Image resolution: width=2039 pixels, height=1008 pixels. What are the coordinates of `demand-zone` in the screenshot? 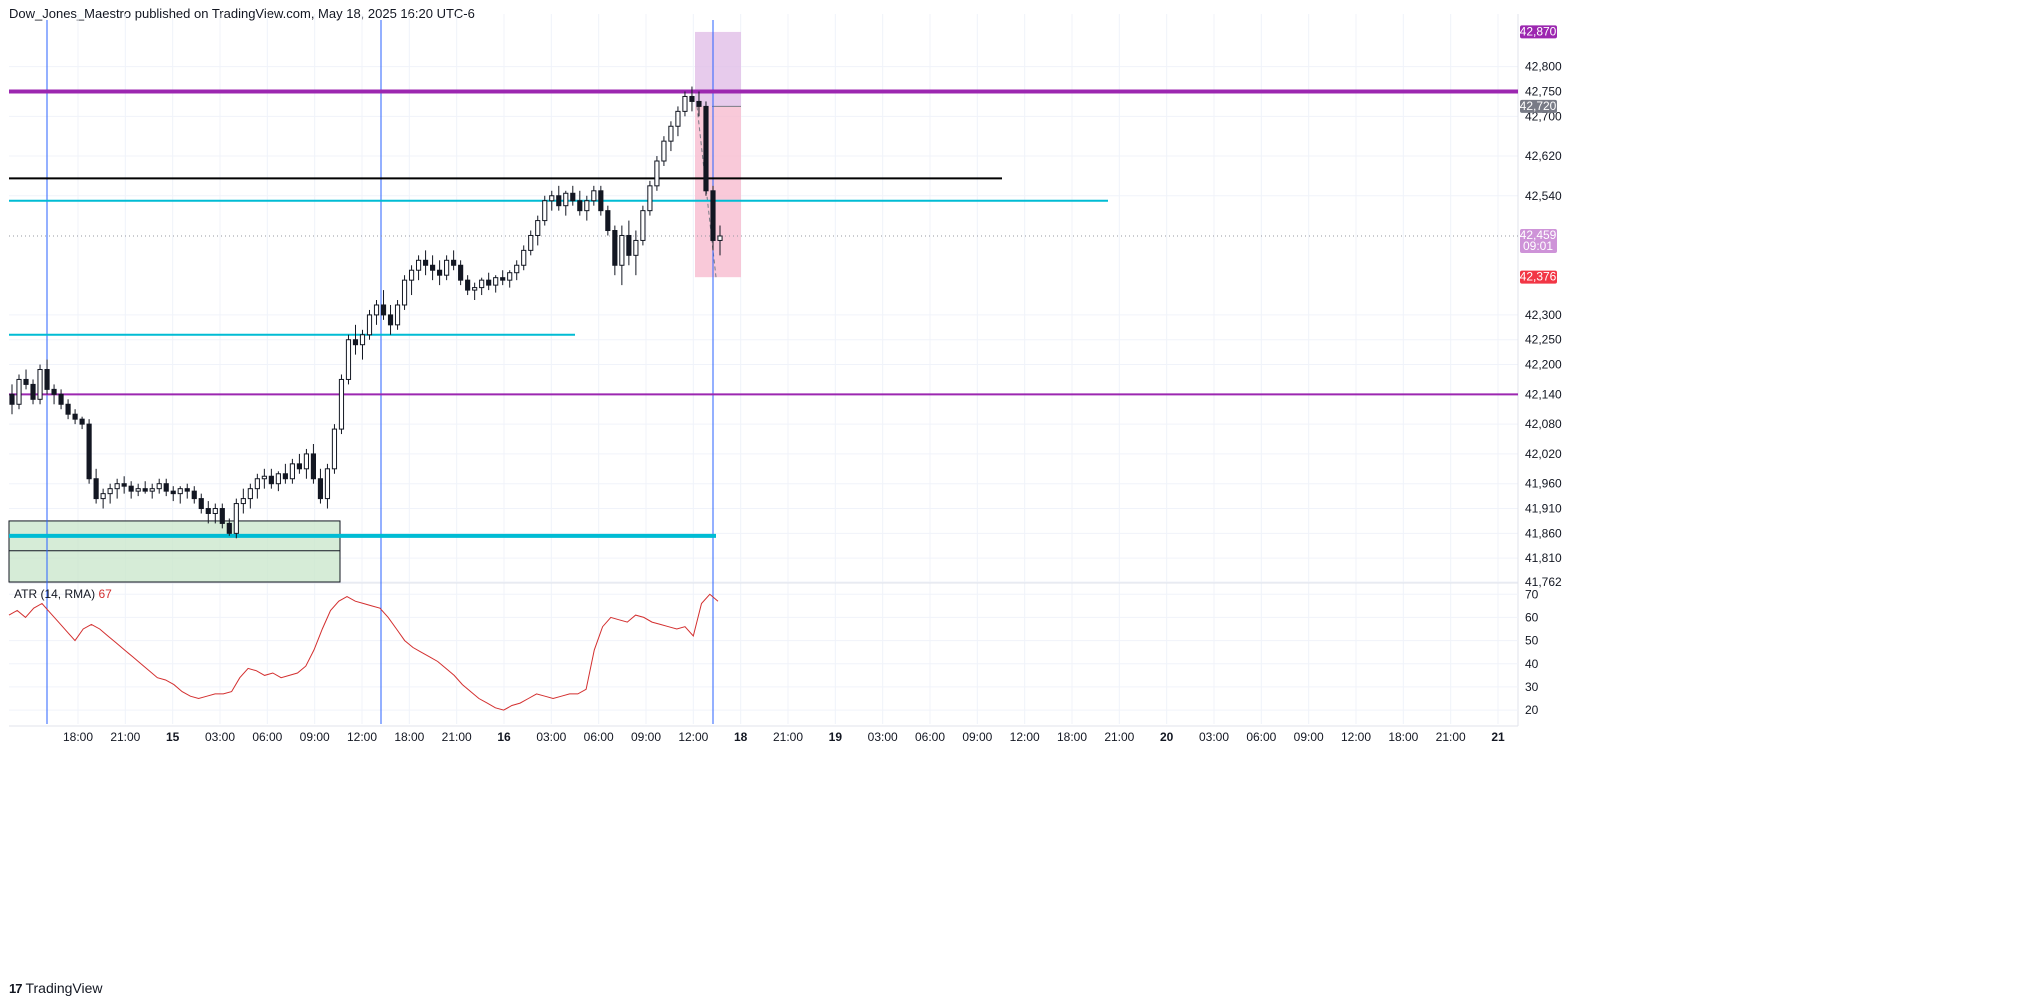 It's located at (174, 551).